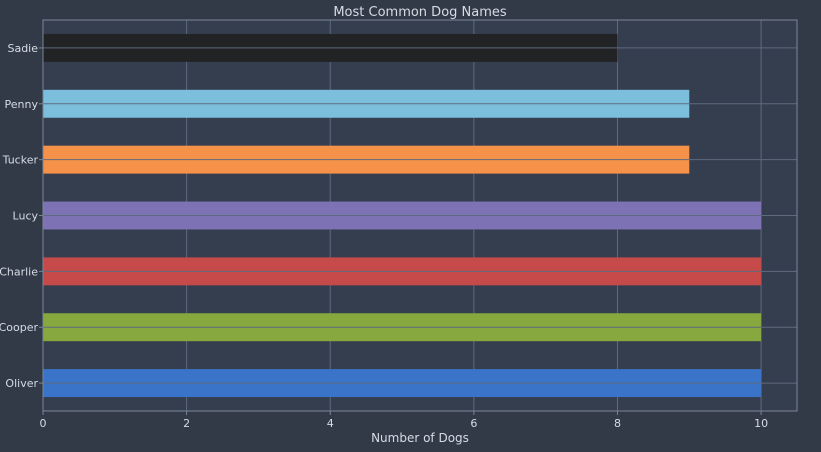 This screenshot has height=452, width=821. I want to click on x-tick-label-6: 6, so click(473, 423).